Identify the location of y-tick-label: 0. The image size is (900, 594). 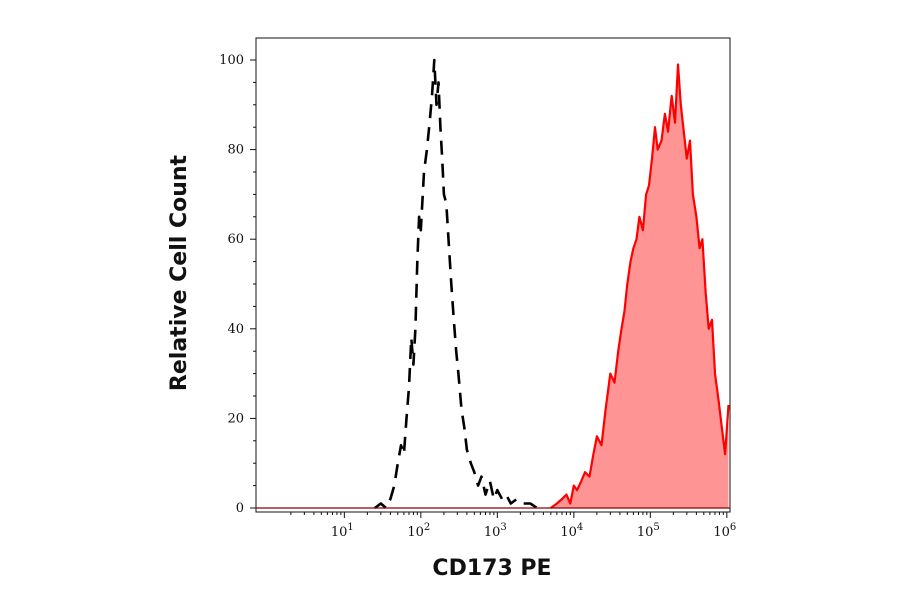
(240, 508).